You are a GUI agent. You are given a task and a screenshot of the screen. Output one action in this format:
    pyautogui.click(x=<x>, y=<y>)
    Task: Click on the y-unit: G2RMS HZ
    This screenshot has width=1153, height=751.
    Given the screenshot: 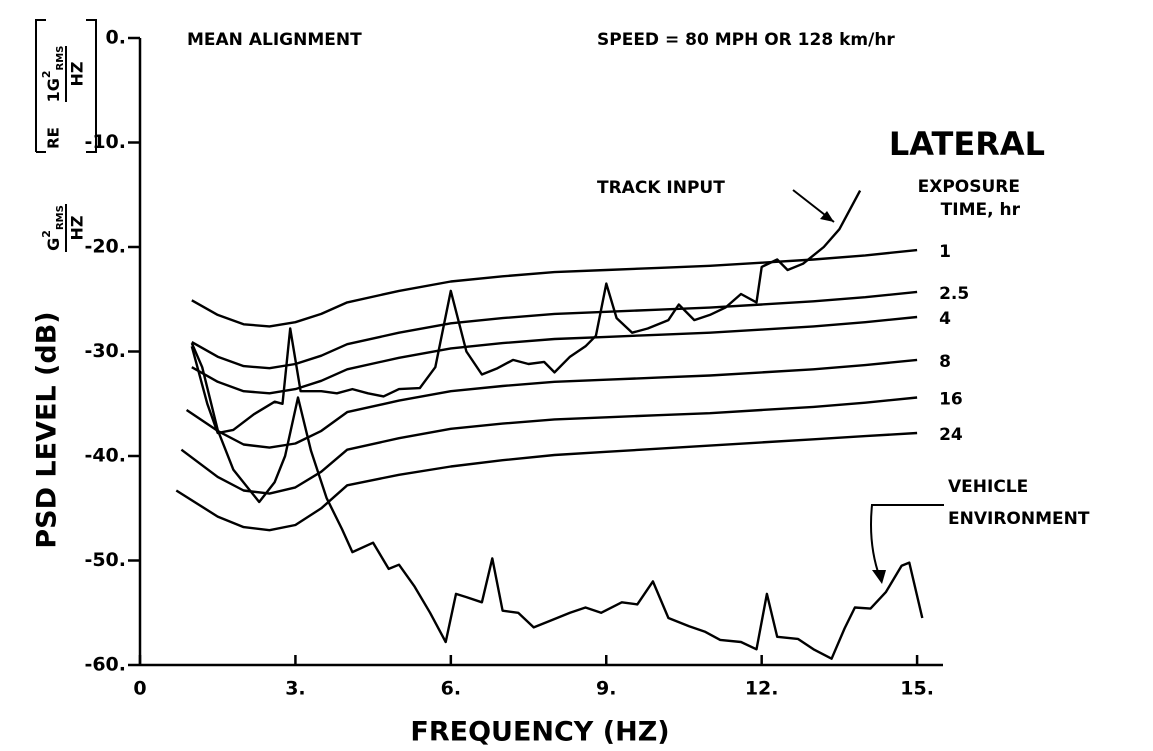 What is the action you would take?
    pyautogui.click(x=63, y=228)
    